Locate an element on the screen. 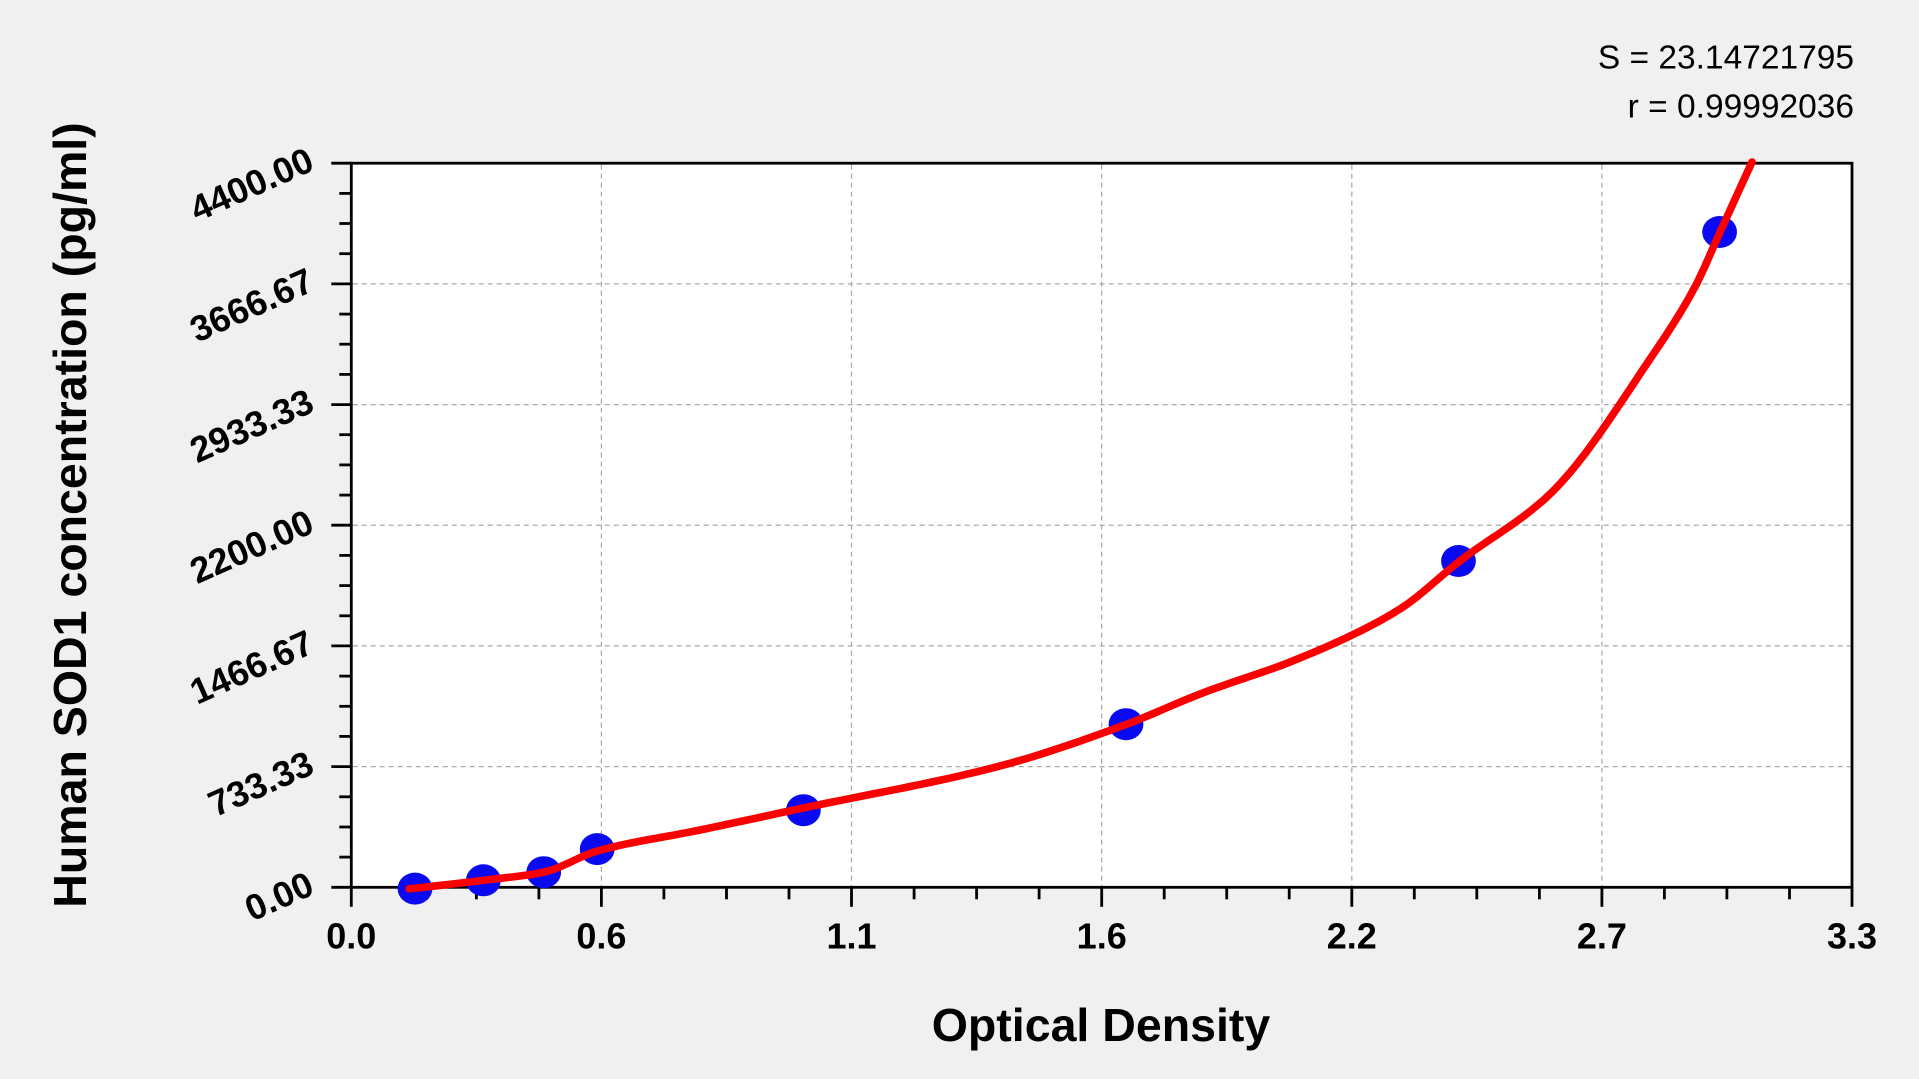 This screenshot has width=1919, height=1079. svg-text: 2.7 is located at coordinates (1602, 936).